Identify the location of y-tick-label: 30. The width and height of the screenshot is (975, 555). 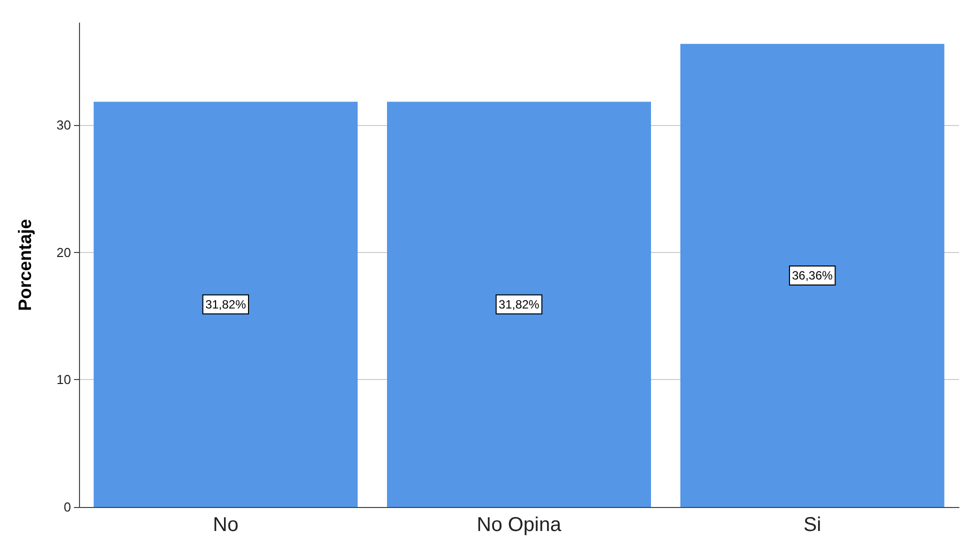
(63, 124).